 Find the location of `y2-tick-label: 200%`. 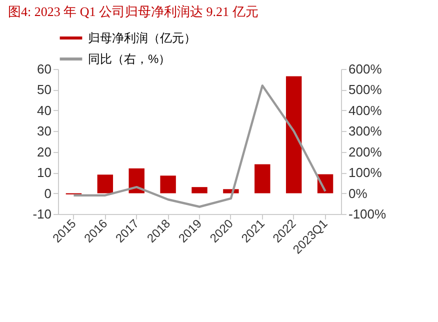

y2-tick-label: 200% is located at coordinates (365, 152).